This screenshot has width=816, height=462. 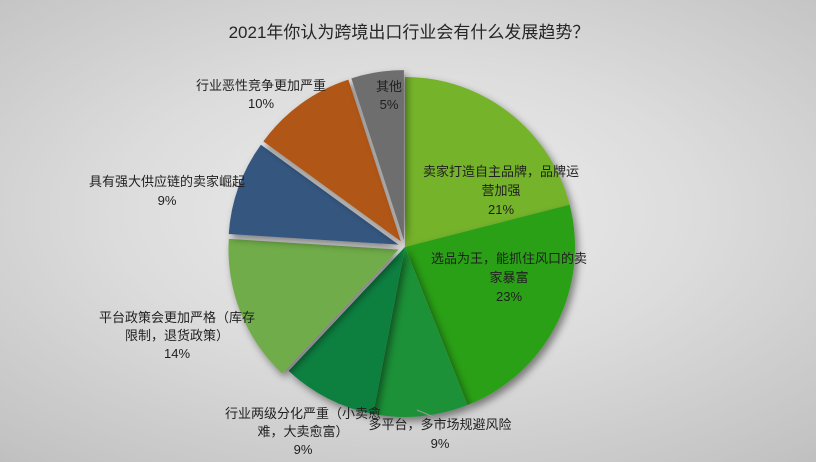 What do you see at coordinates (167, 191) in the screenshot?
I see `slice-label-supply-chain: 具有强大供应链的卖家崛起 9%` at bounding box center [167, 191].